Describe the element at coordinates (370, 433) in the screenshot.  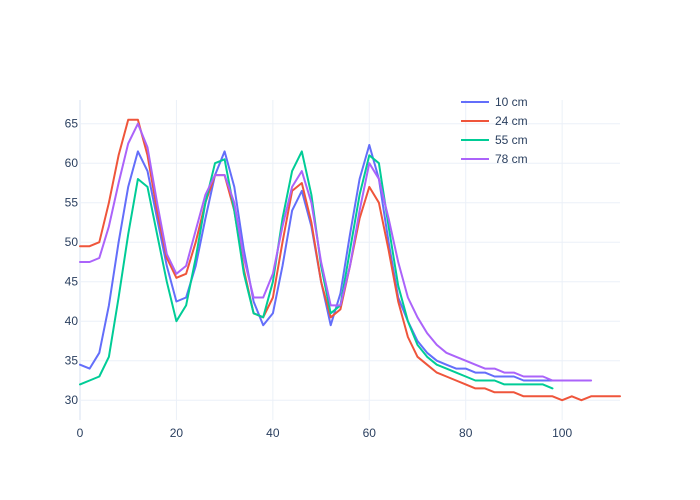
I see `x-tick-label: 60` at that location.